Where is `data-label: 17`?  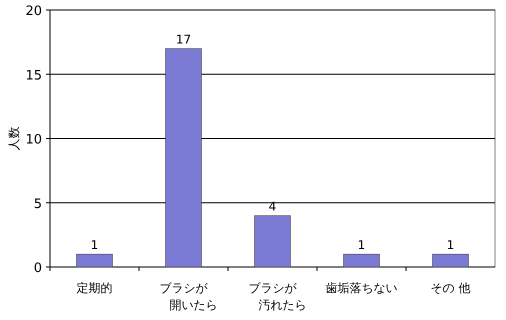
data-label: 17 is located at coordinates (184, 39).